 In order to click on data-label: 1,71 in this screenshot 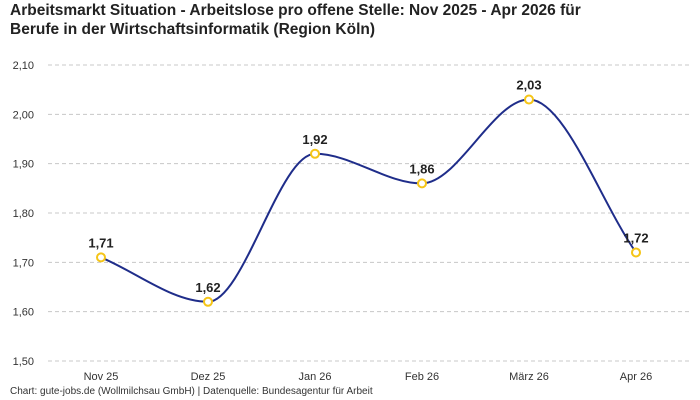, I will do `click(100, 242)`.